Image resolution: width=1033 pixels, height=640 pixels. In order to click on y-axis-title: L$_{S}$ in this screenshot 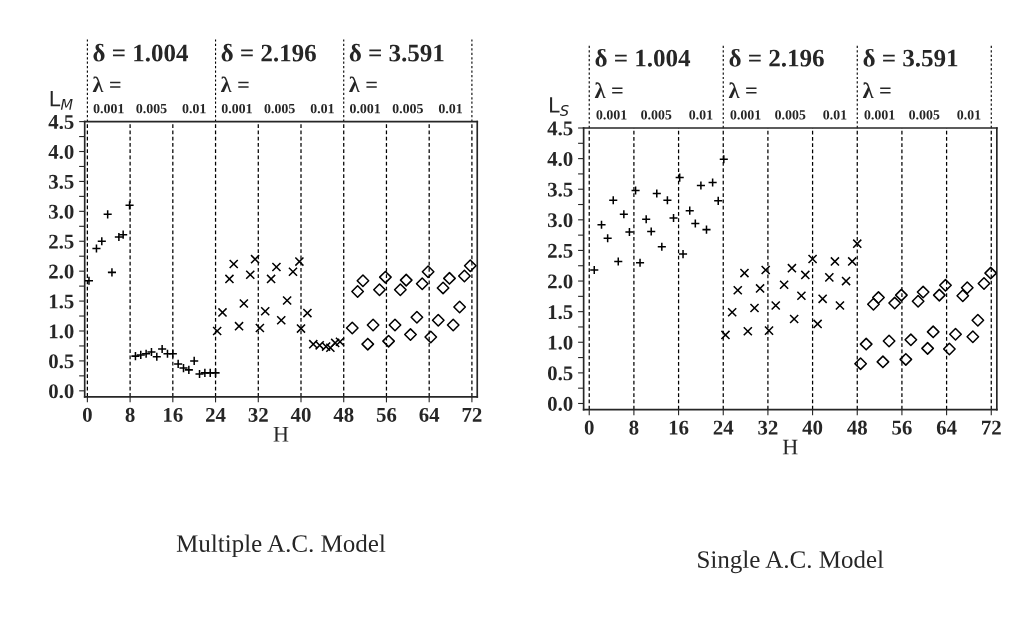, I will do `click(559, 107)`.